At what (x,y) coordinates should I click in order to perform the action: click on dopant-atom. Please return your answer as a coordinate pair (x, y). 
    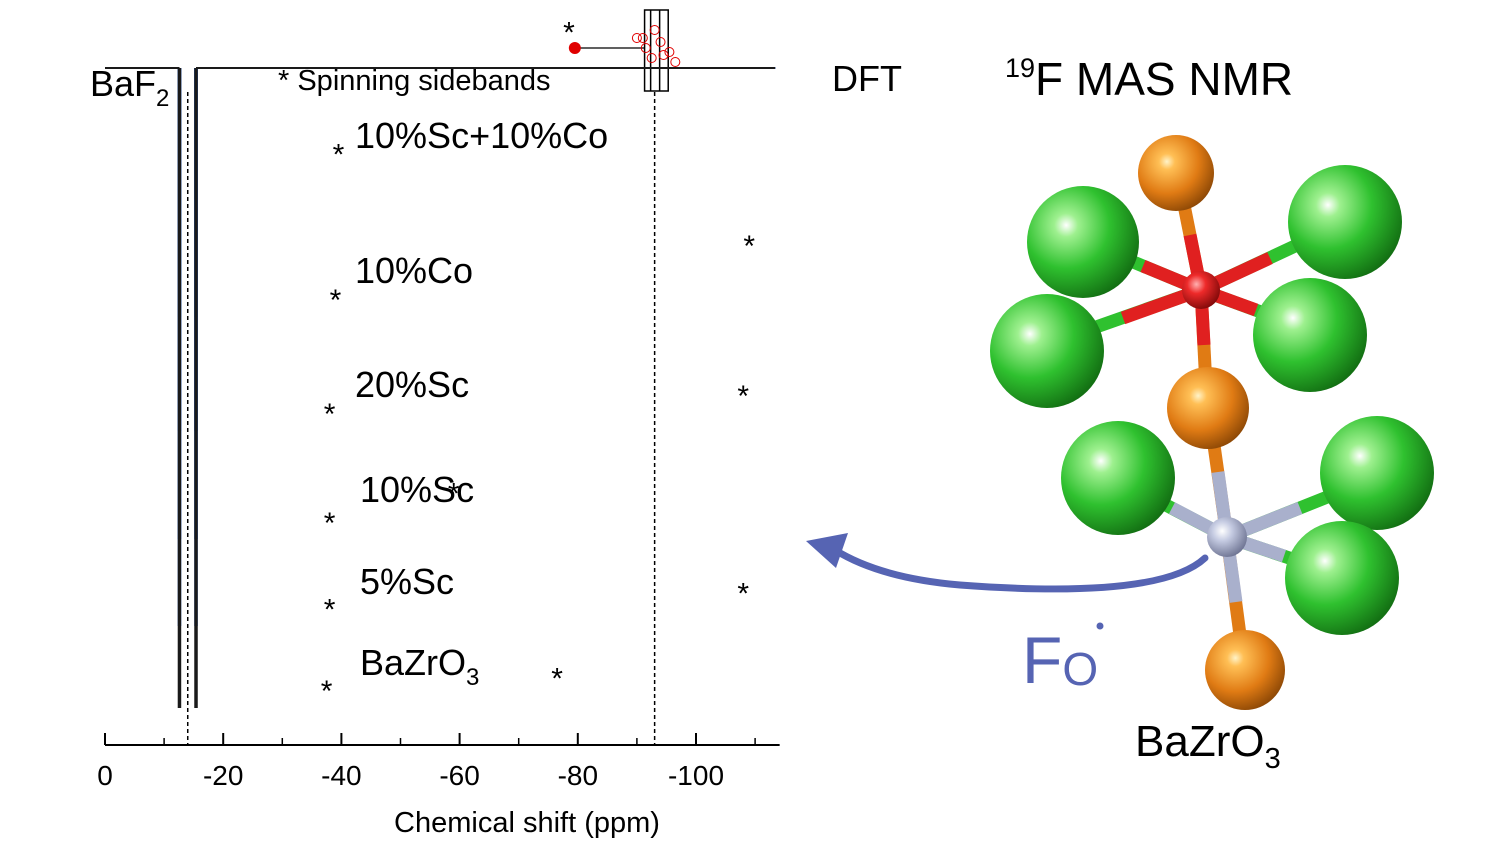
    Looking at the image, I should click on (1201, 290).